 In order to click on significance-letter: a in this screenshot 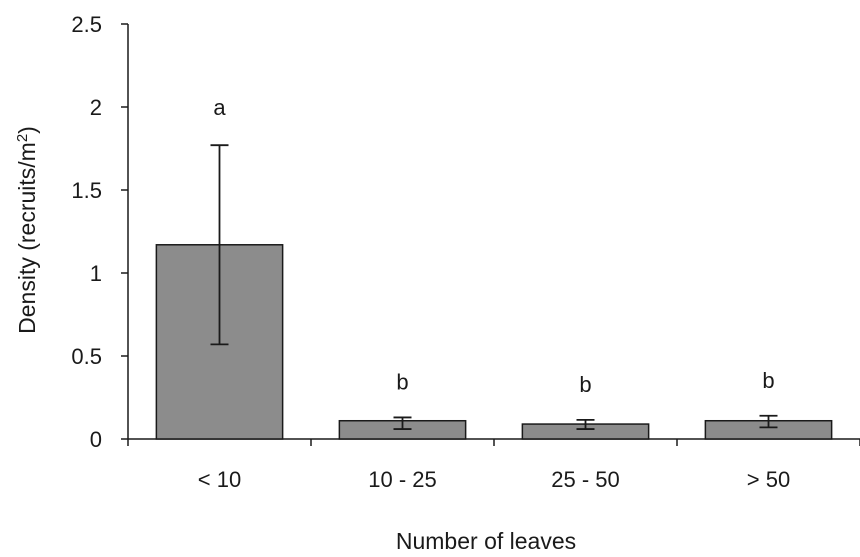, I will do `click(219, 107)`.